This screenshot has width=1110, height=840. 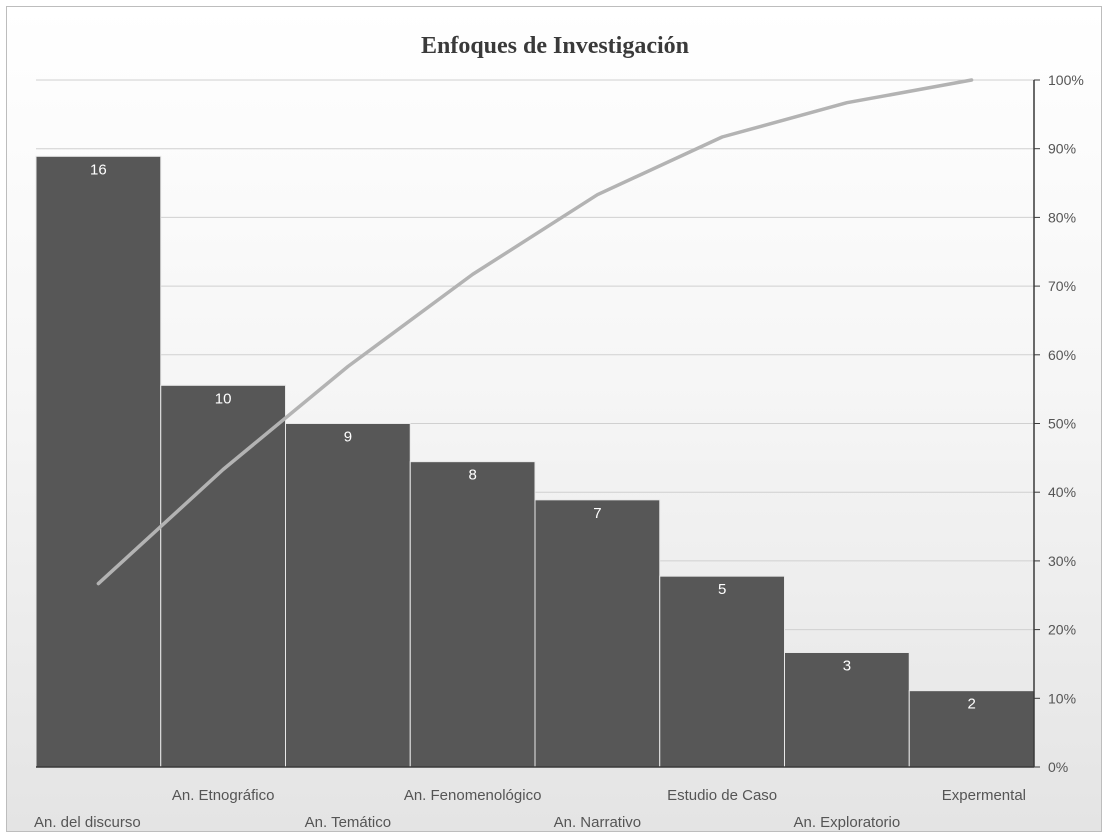 What do you see at coordinates (1062, 492) in the screenshot?
I see `y2-tick-label: 40%` at bounding box center [1062, 492].